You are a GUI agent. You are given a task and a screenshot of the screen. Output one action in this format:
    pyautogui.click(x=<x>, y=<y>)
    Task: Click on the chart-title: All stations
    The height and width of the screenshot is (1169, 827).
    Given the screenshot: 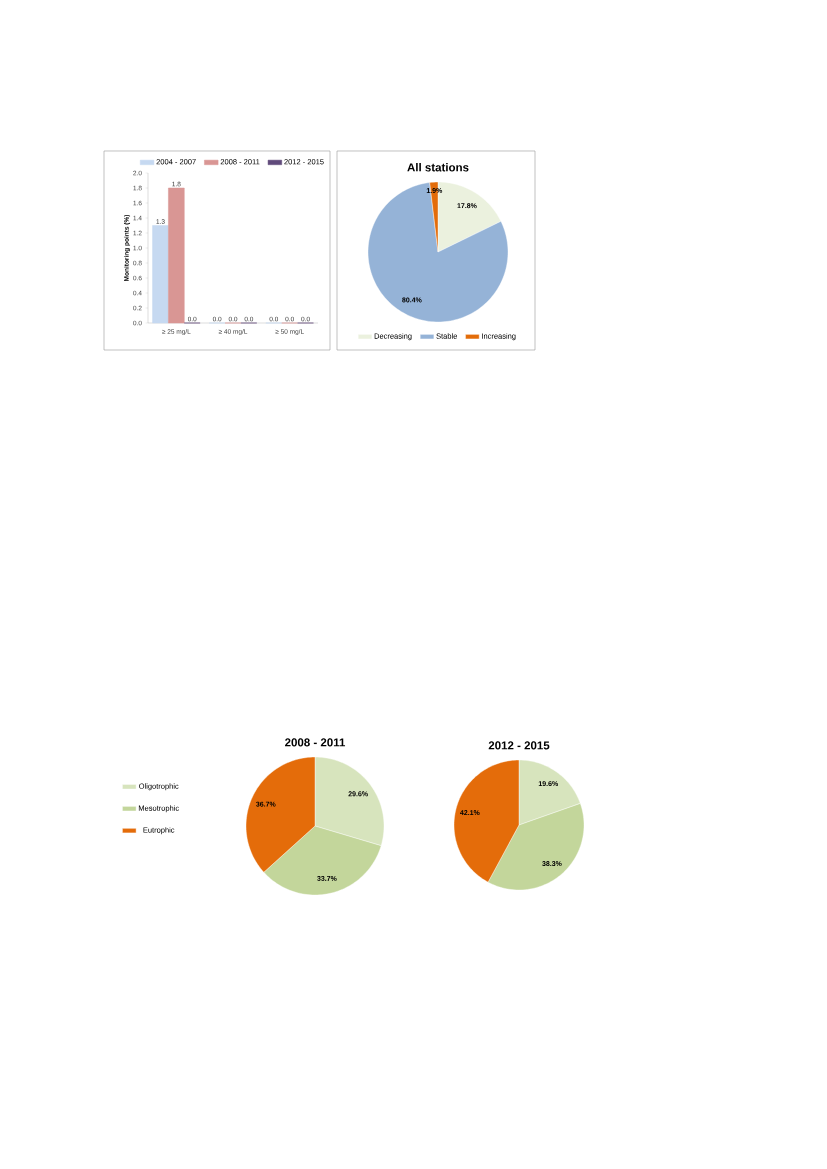 What is the action you would take?
    pyautogui.click(x=438, y=167)
    